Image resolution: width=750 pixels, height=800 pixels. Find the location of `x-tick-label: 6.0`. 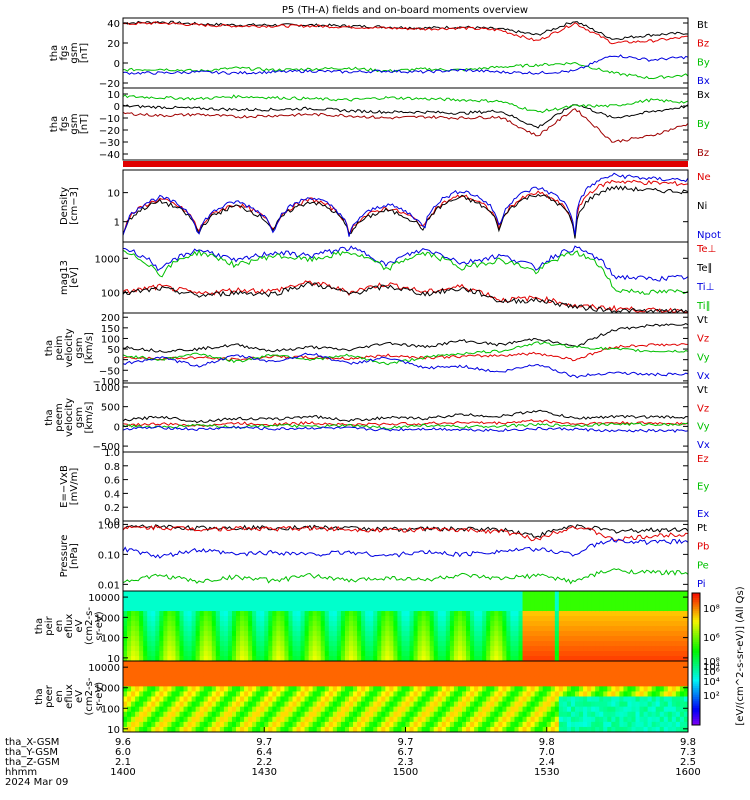

x-tick-label: 6.0 is located at coordinates (123, 752).